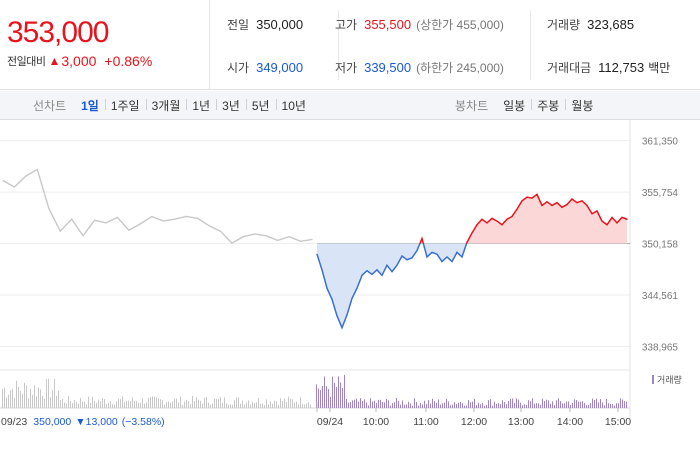  I want to click on tab-period: 3년, so click(231, 105).